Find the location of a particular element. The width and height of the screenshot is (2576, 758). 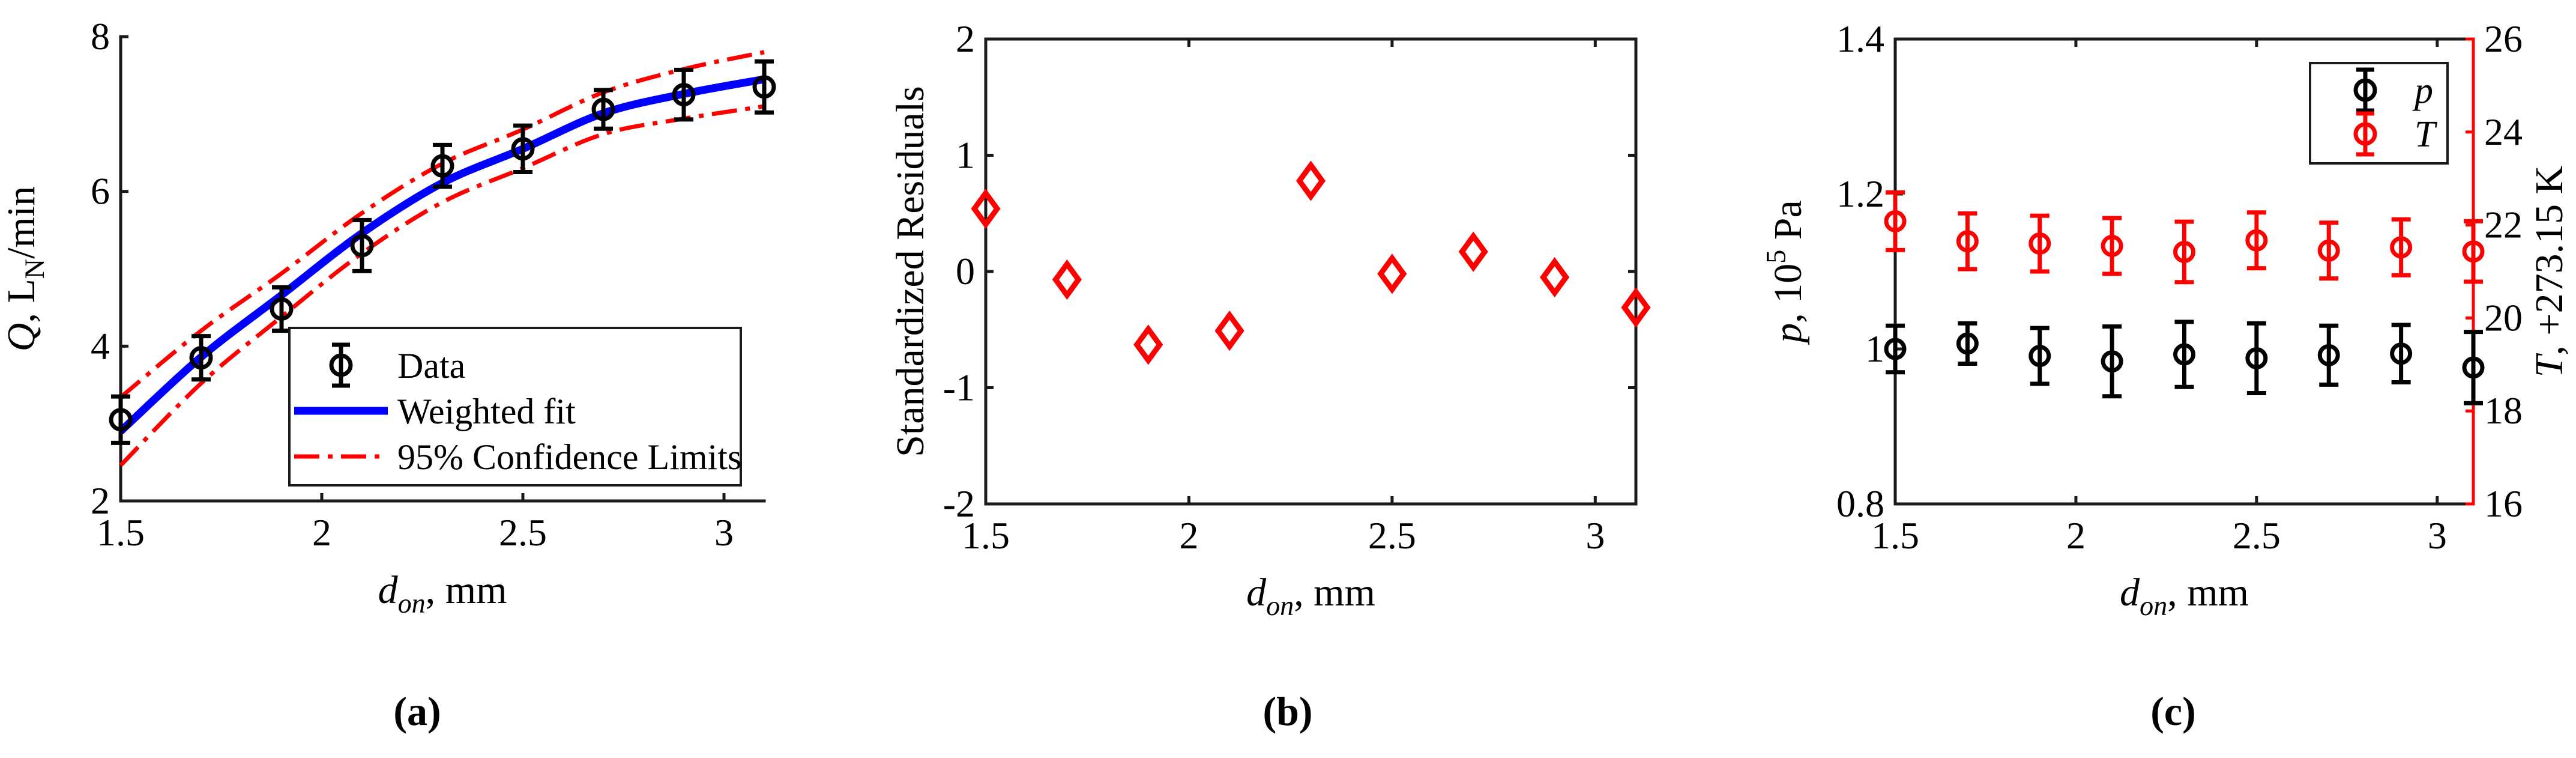

svg-text: Data is located at coordinates (431, 366).